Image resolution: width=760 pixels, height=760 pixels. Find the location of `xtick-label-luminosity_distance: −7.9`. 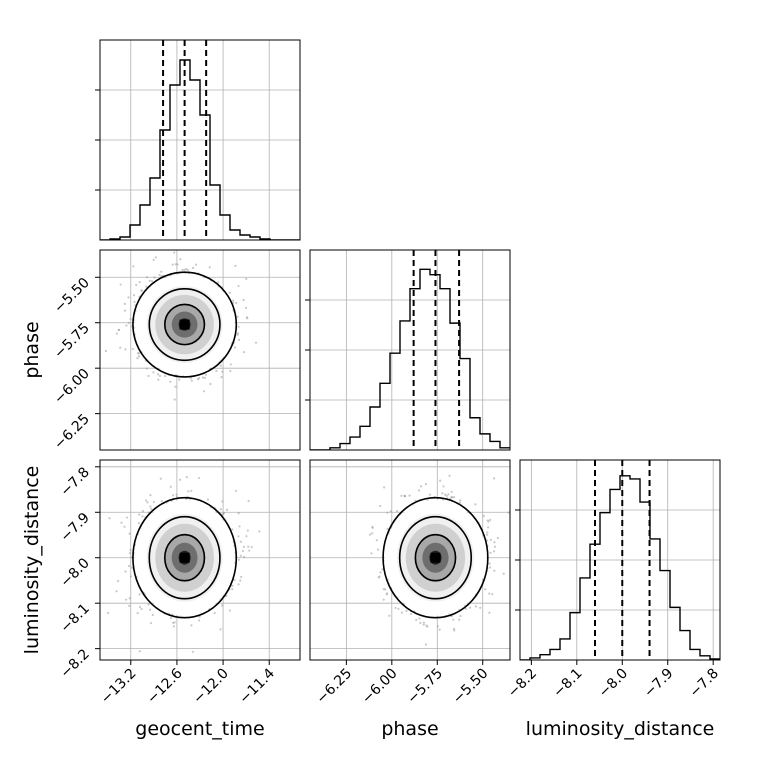

xtick-label-luminosity_distance: −7.9 is located at coordinates (658, 683).